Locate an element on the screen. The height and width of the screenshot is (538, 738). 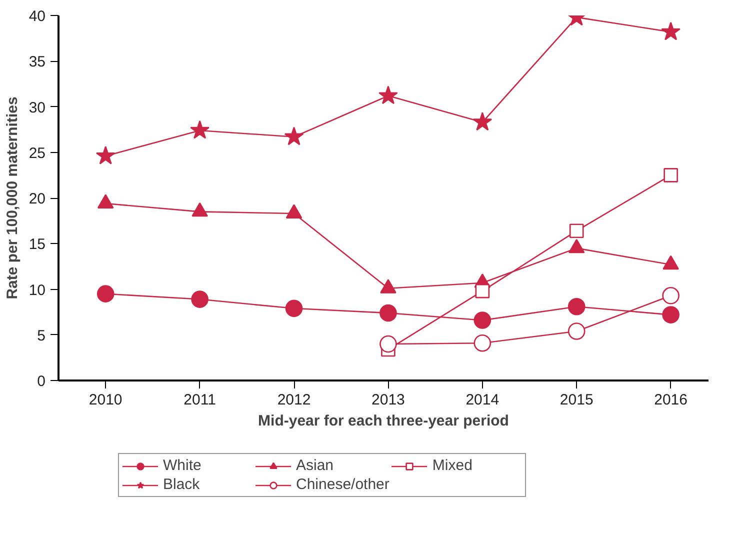
y-tick-label: 15 is located at coordinates (37, 245).